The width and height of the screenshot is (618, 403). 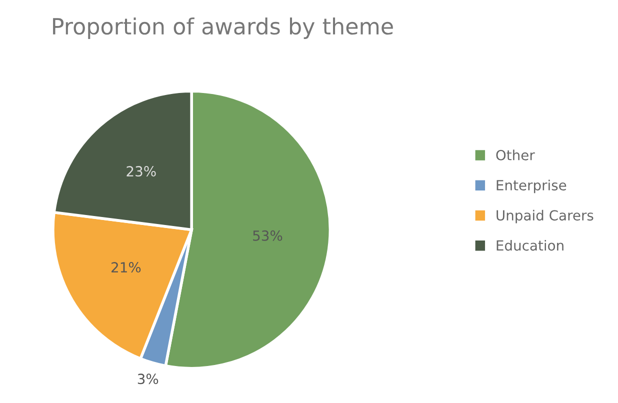 I want to click on data-label: 23%, so click(x=141, y=171).